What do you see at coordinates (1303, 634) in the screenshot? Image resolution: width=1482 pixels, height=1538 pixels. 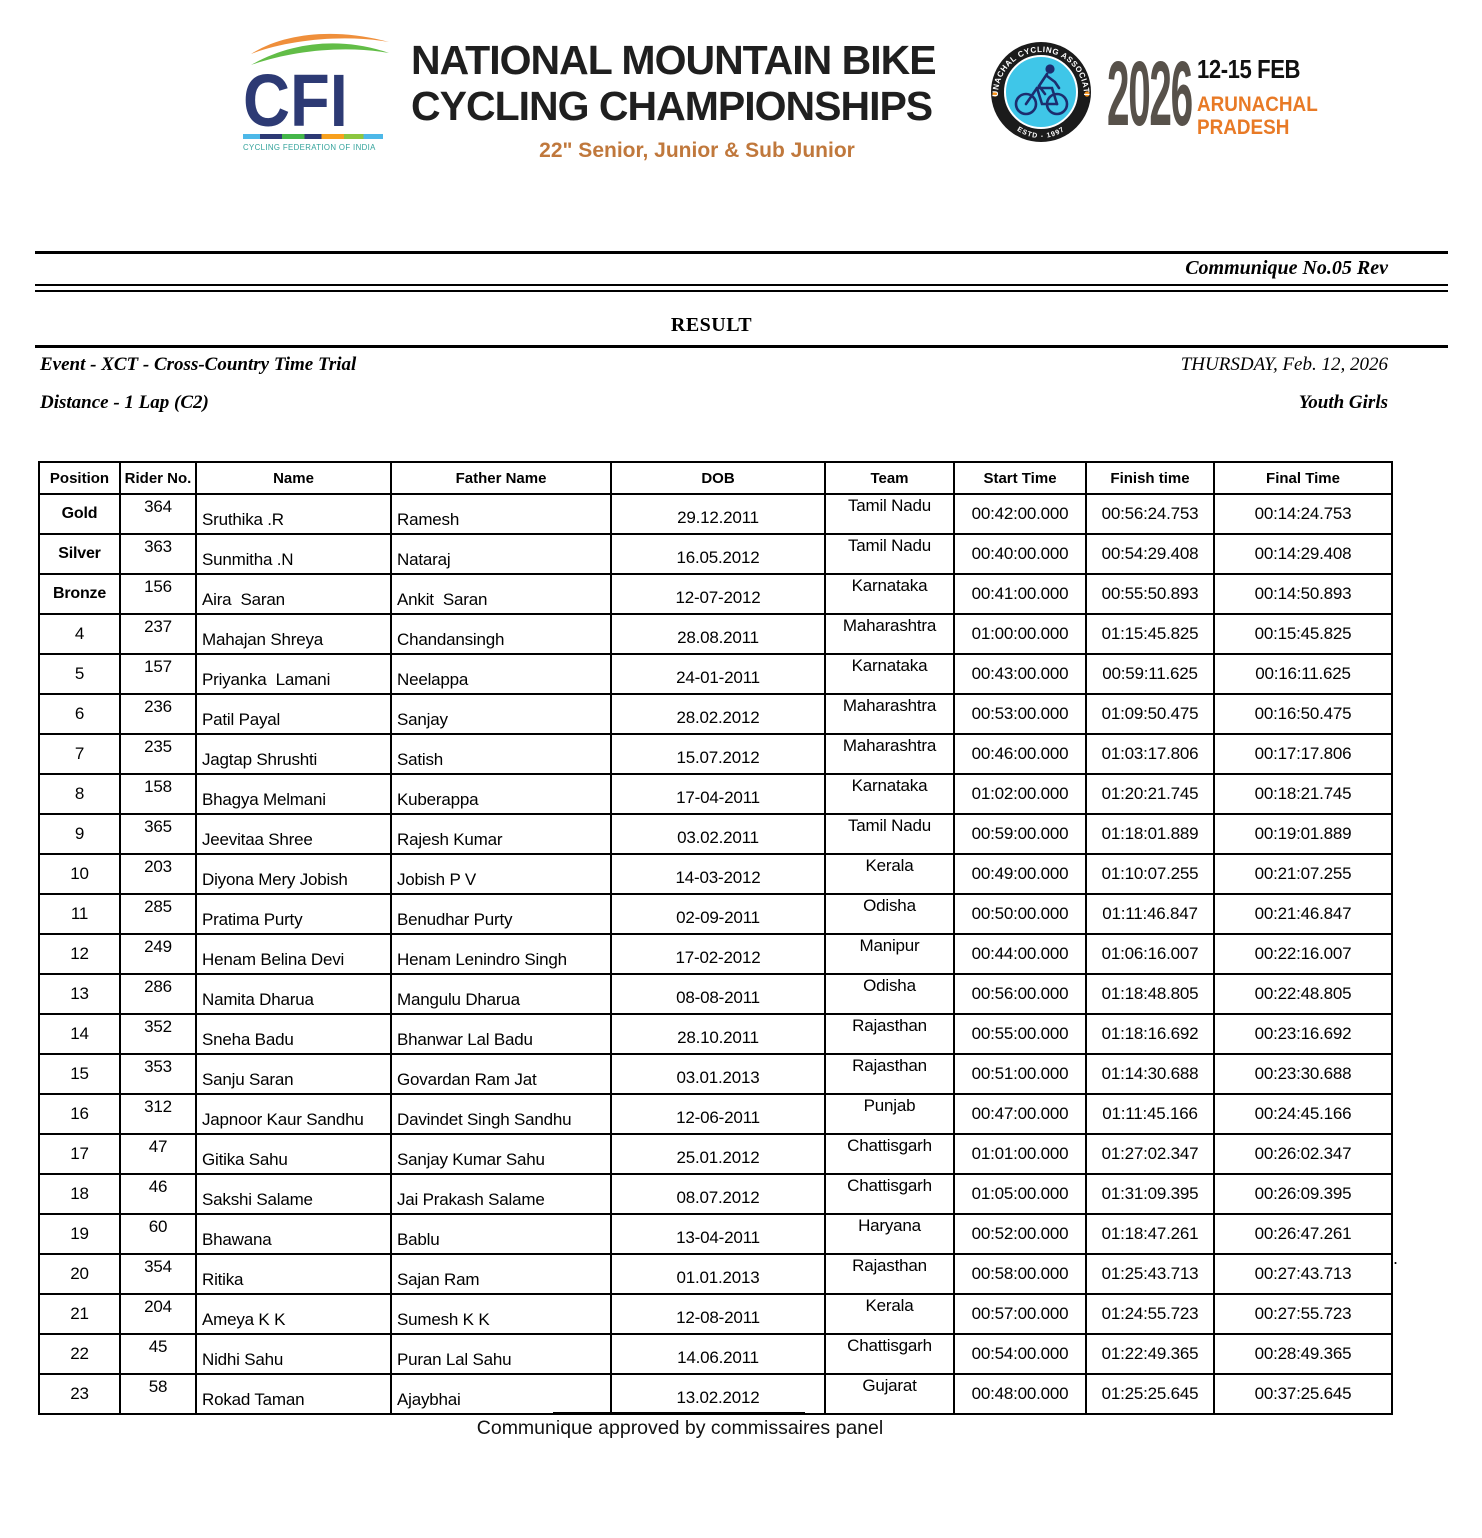 I see `cell-final-time: 00:15:45.825` at bounding box center [1303, 634].